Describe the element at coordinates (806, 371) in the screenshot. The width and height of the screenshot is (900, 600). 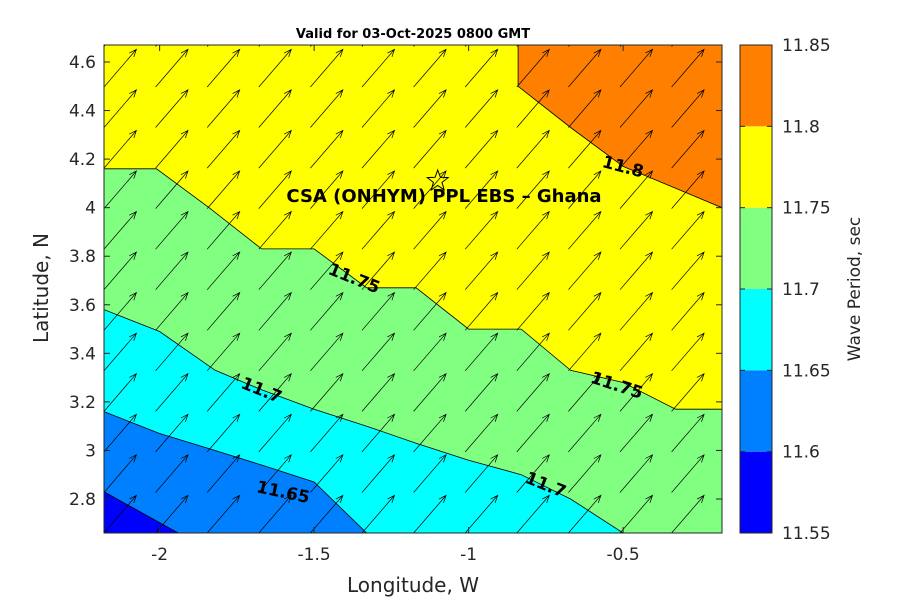
I see `colorbar-tick-label: 11.65` at that location.